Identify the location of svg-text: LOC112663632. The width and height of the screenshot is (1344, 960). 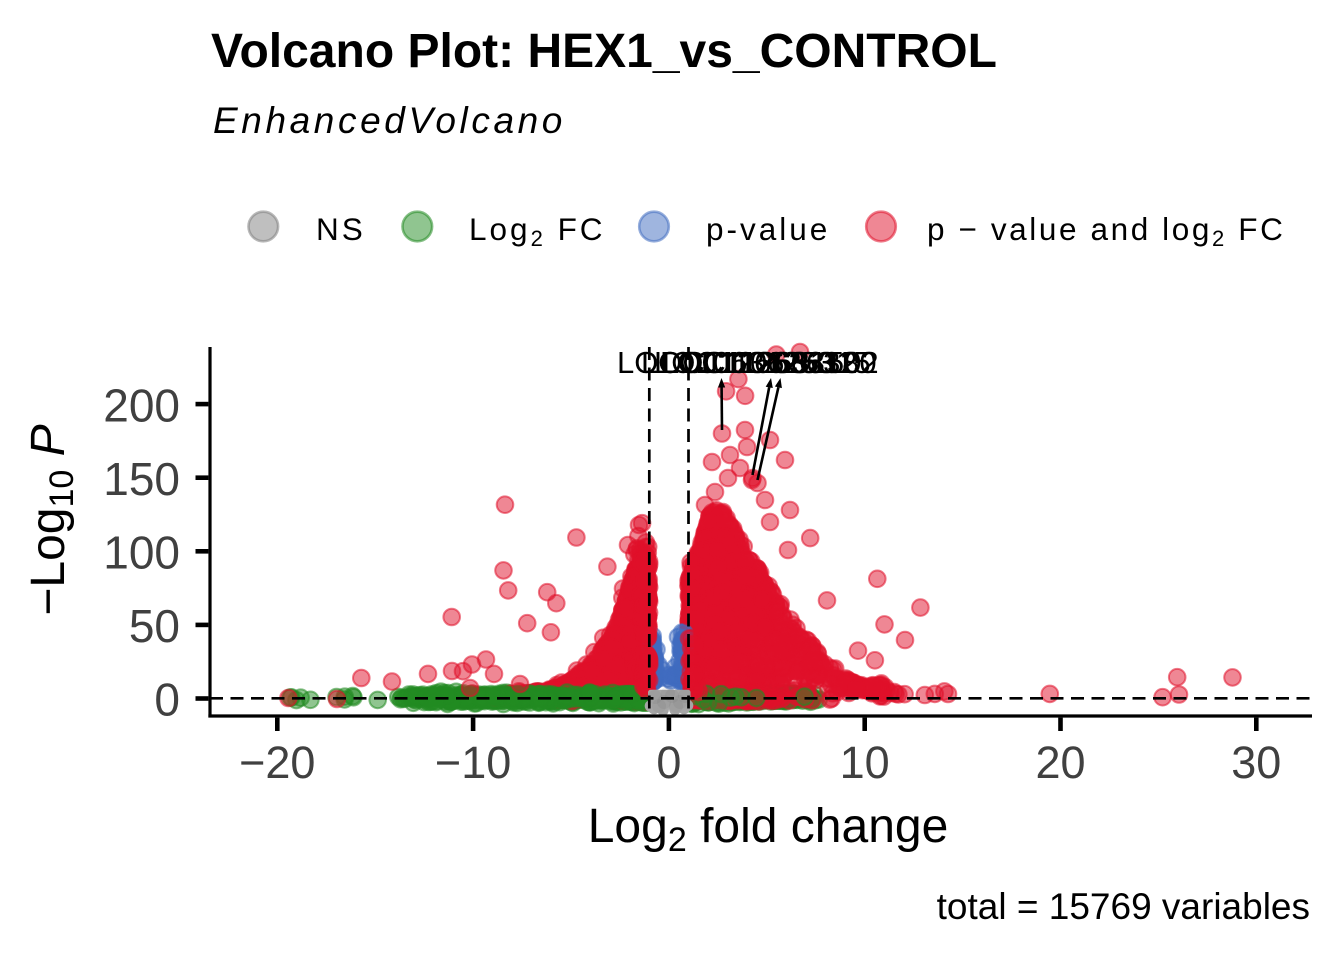
(749, 362).